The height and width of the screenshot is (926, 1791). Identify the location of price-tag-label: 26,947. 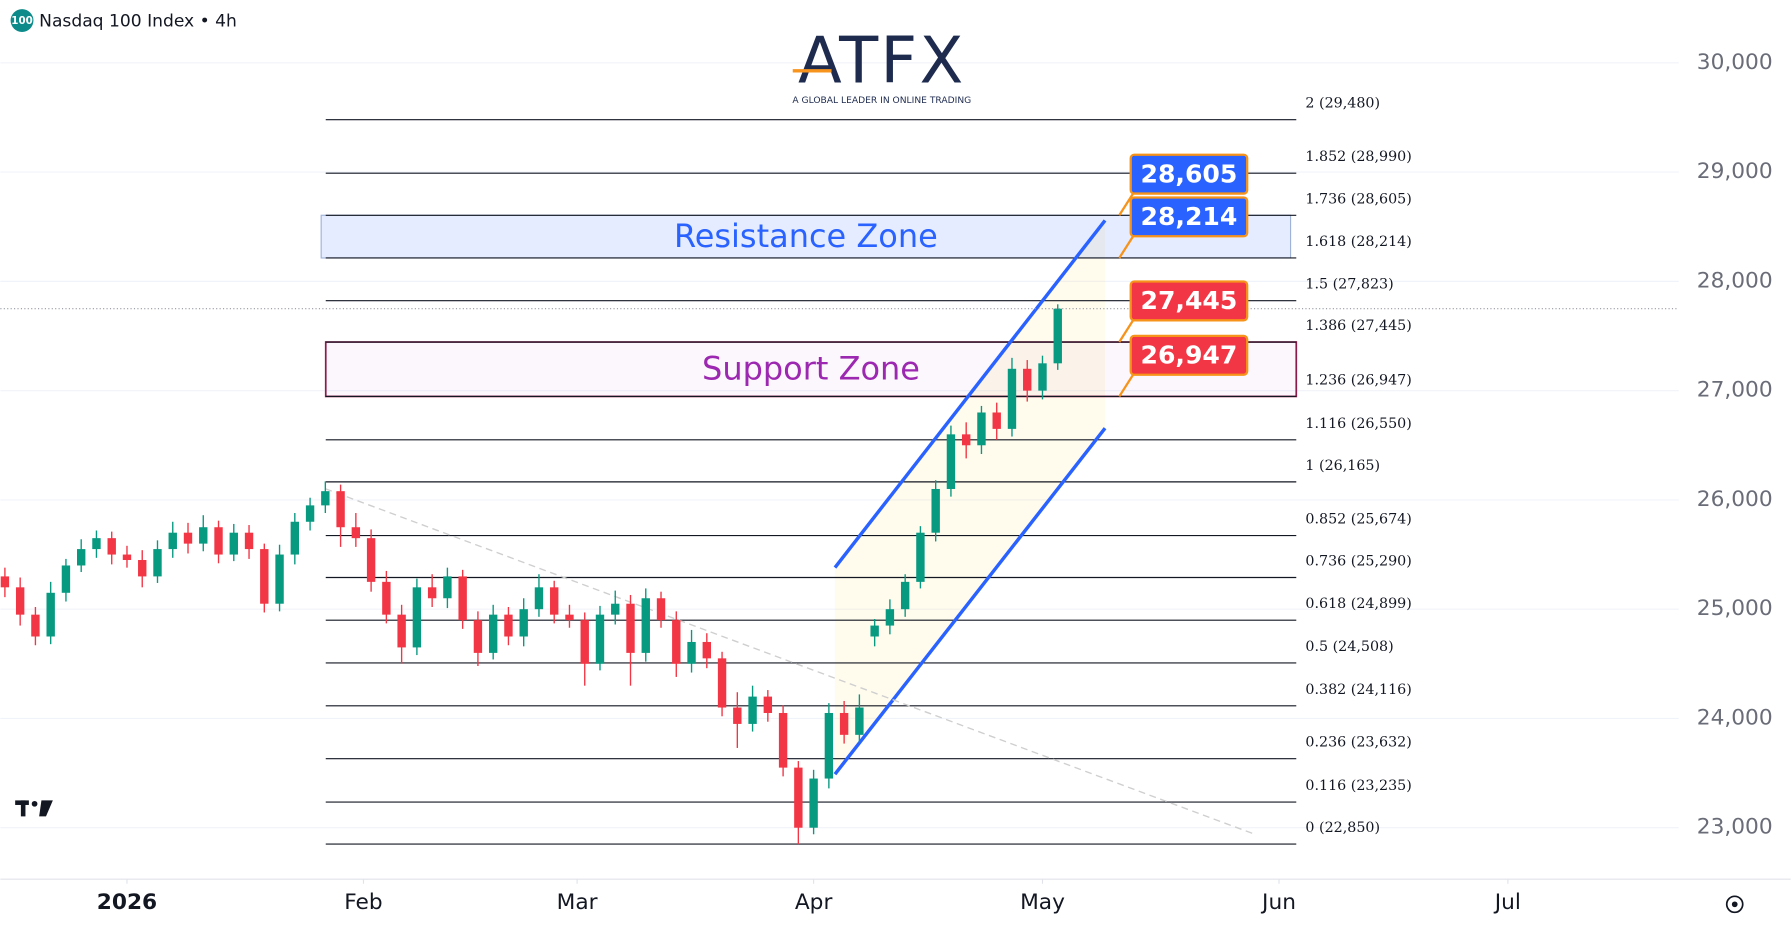
(1188, 354).